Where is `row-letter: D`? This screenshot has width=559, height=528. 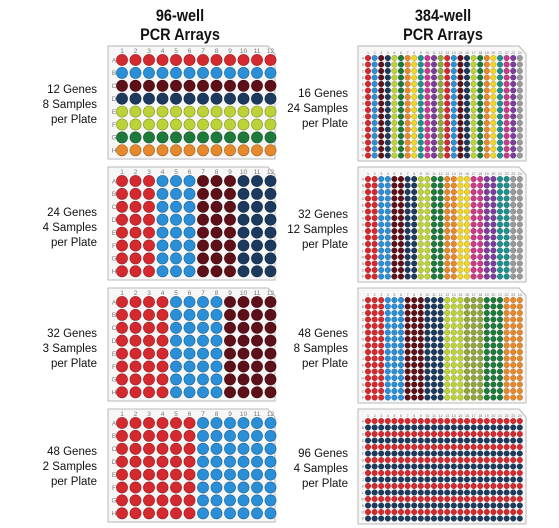
row-letter: D is located at coordinates (363, 320).